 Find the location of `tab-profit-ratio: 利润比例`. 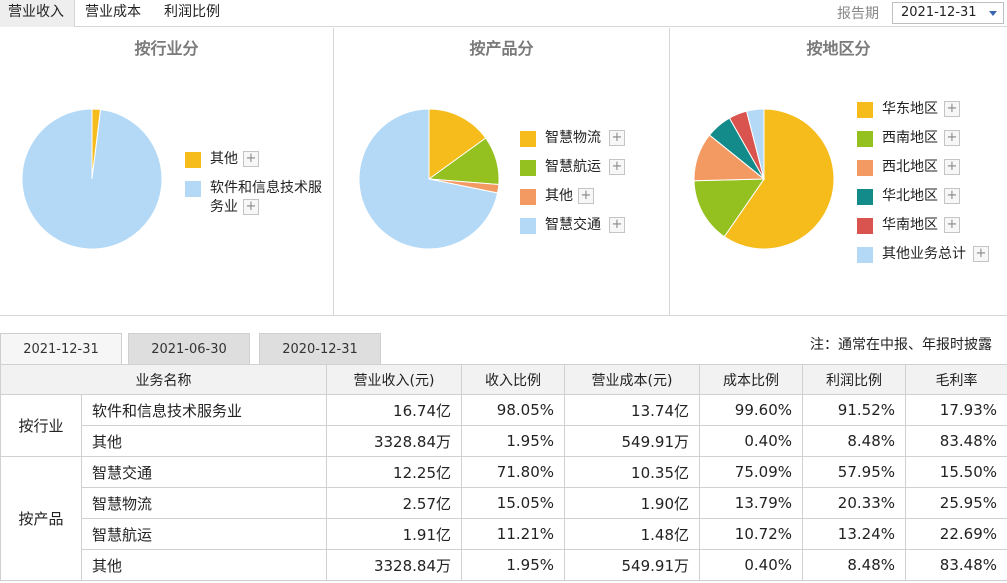

tab-profit-ratio: 利润比例 is located at coordinates (192, 12).